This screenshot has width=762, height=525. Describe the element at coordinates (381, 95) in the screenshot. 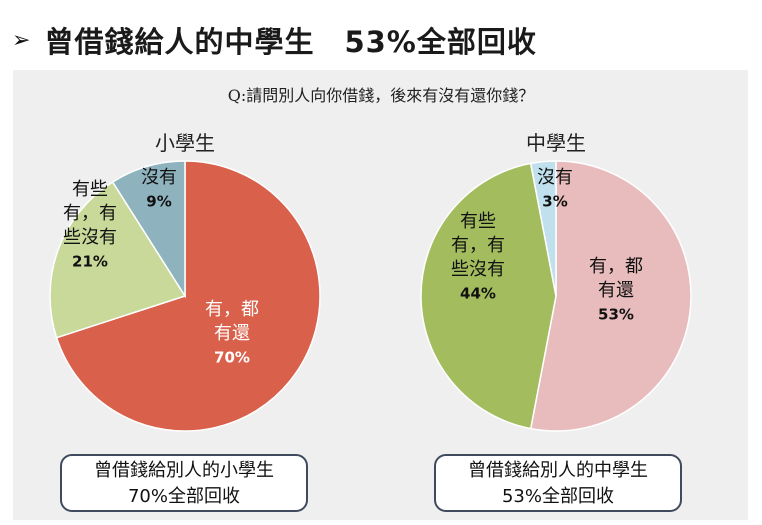

I see `survey-question: Q:請問別人向你借錢，後來有沒有還你錢？` at that location.